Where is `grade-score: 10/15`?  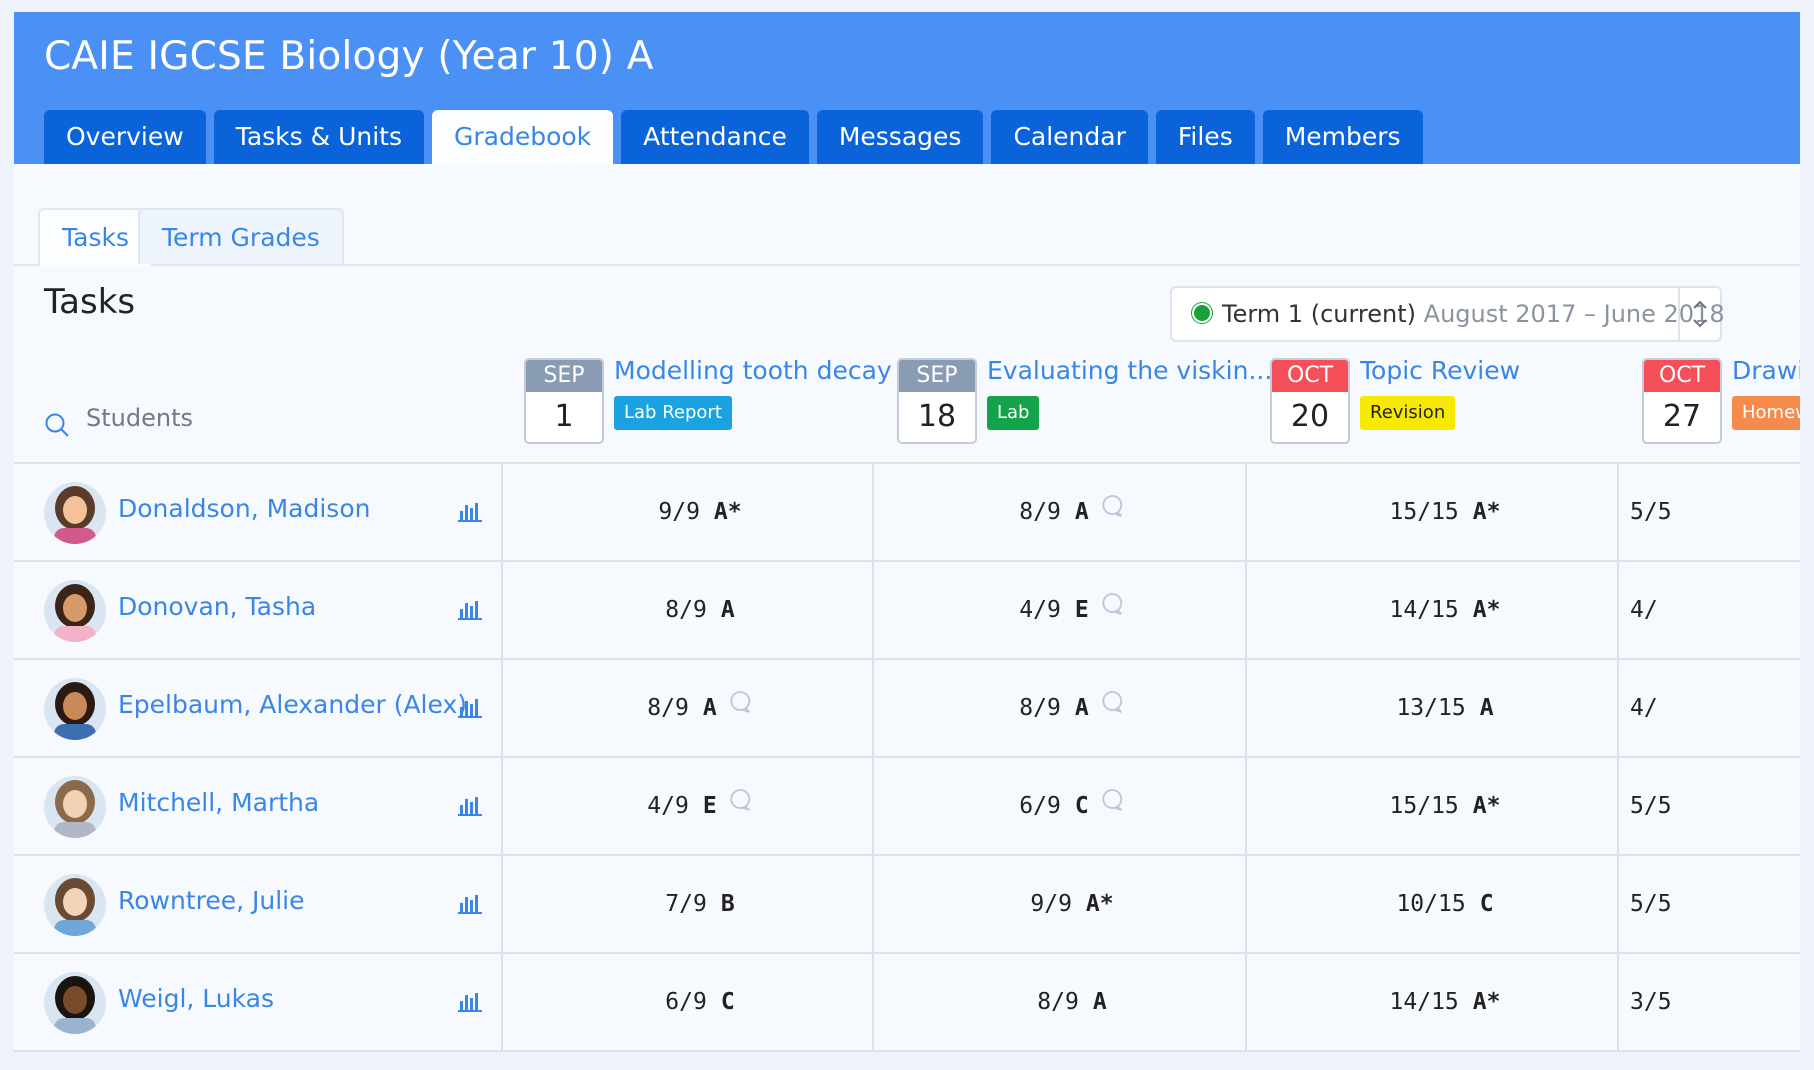 grade-score: 10/15 is located at coordinates (1431, 904).